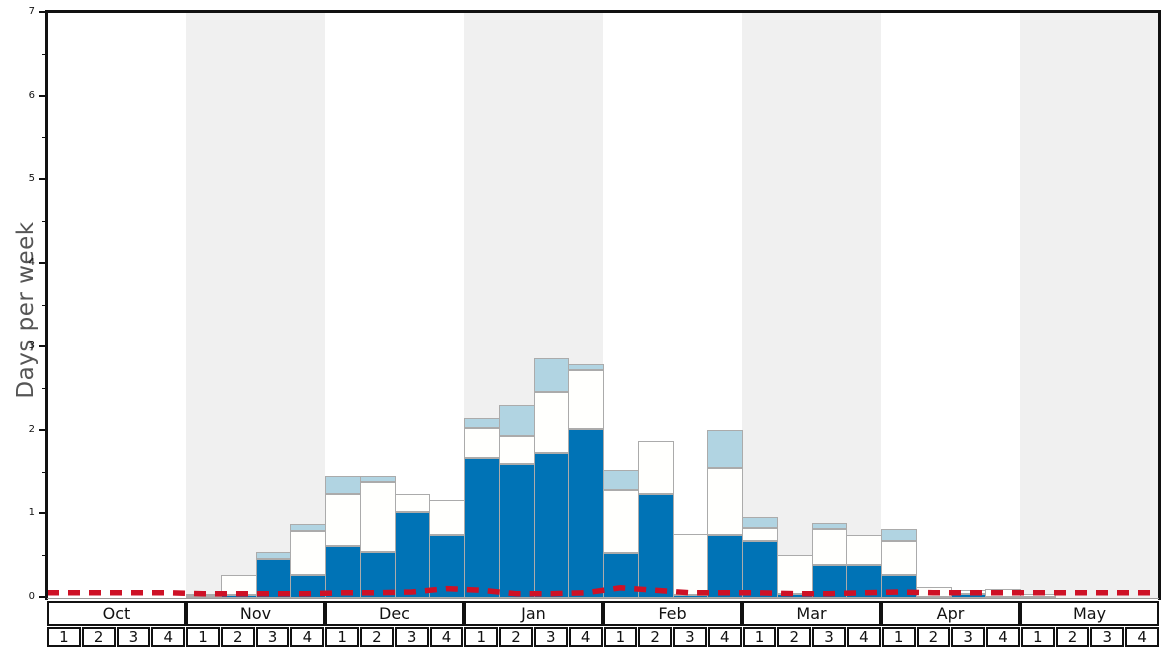 Image resolution: width=1168 pixels, height=648 pixels. What do you see at coordinates (31, 513) in the screenshot?
I see `y-tick-label: 1` at bounding box center [31, 513].